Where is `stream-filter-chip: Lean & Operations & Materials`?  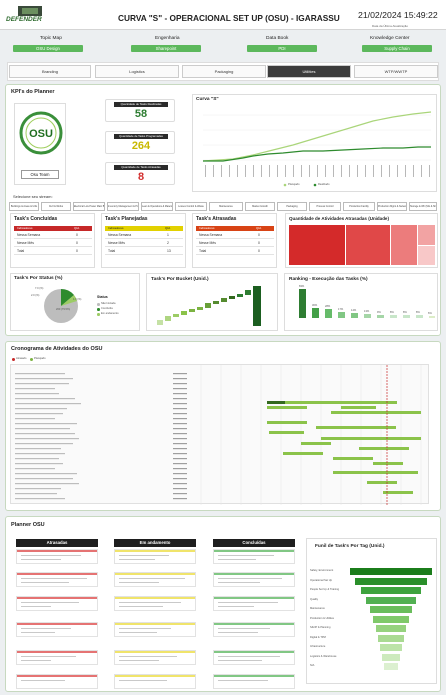
stream-filter-chip: Lean & Operations & Materials is located at coordinates (157, 206).